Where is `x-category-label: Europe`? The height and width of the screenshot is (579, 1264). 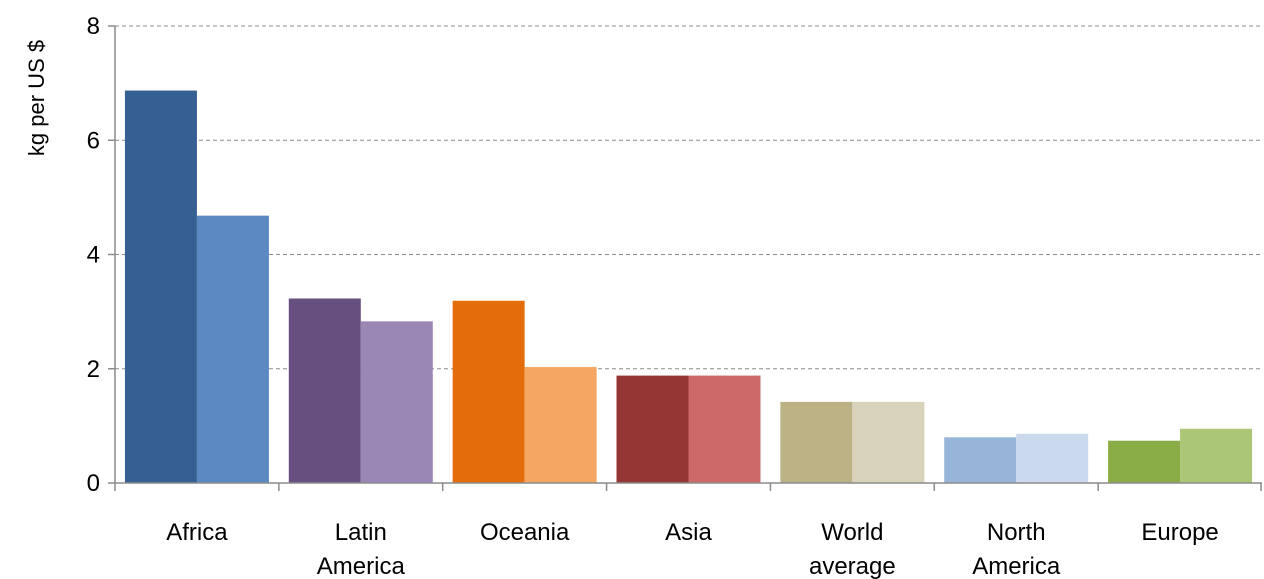
x-category-label: Europe is located at coordinates (1179, 532).